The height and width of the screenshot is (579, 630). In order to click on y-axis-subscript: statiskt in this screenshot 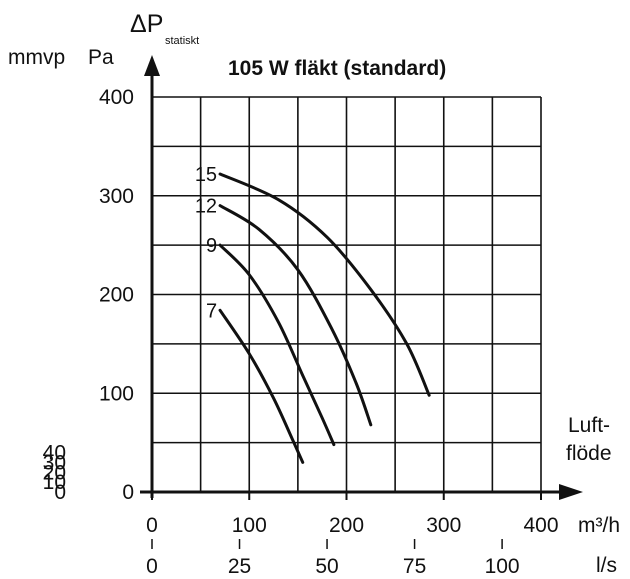, I will do `click(182, 41)`.